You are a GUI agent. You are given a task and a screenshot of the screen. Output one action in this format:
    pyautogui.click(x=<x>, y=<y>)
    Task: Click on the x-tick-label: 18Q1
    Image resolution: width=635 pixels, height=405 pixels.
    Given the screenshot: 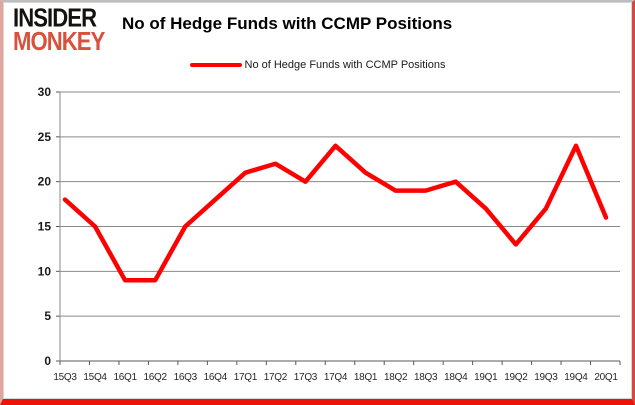 What is the action you would take?
    pyautogui.click(x=366, y=377)
    